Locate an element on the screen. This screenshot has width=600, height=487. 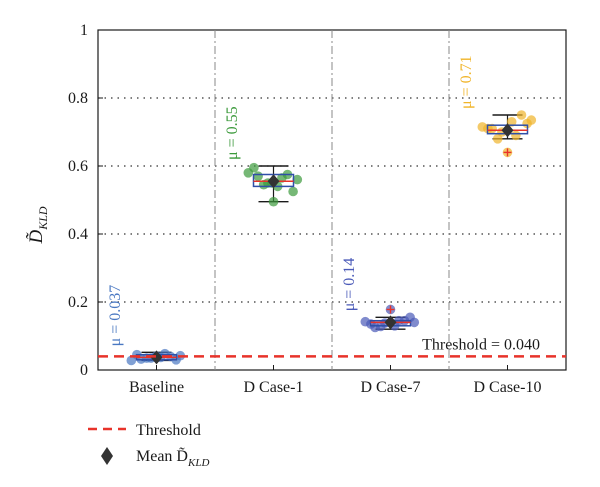
mu-label: μ = 0.037 is located at coordinates (115, 316).